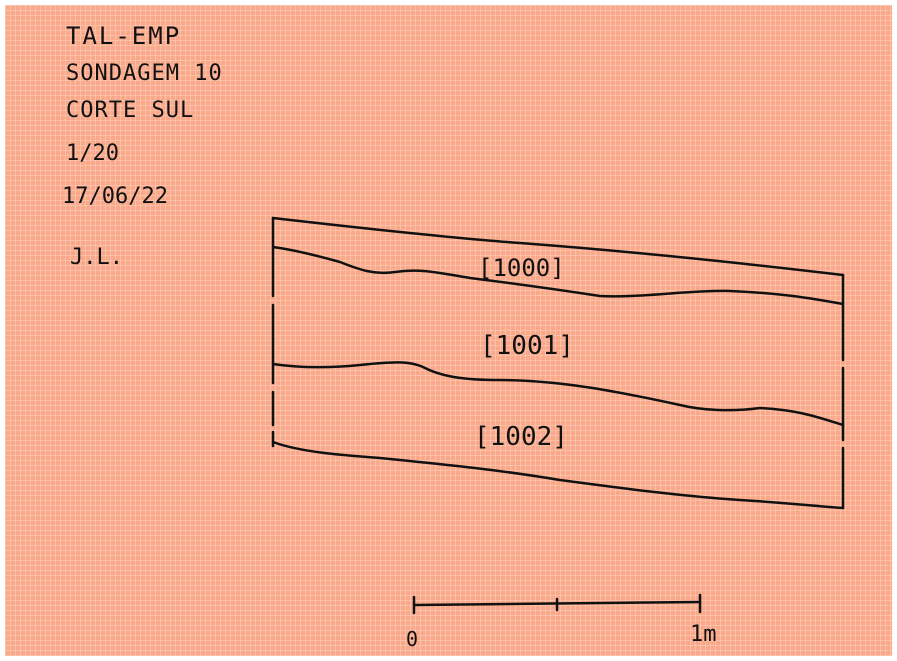 The image size is (897, 661). I want to click on layer-label-1001: [1001], so click(527, 346).